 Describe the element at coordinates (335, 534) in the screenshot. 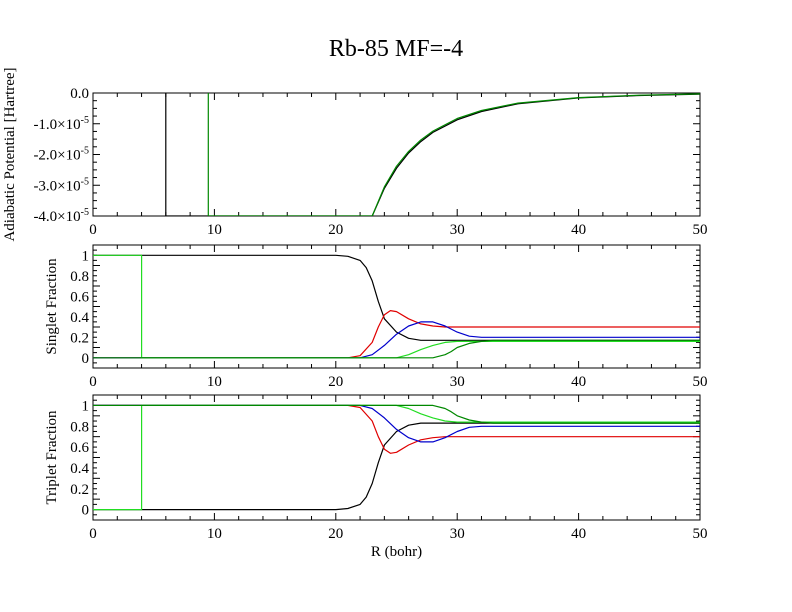

I see `triplet-xtick-label: 20` at that location.